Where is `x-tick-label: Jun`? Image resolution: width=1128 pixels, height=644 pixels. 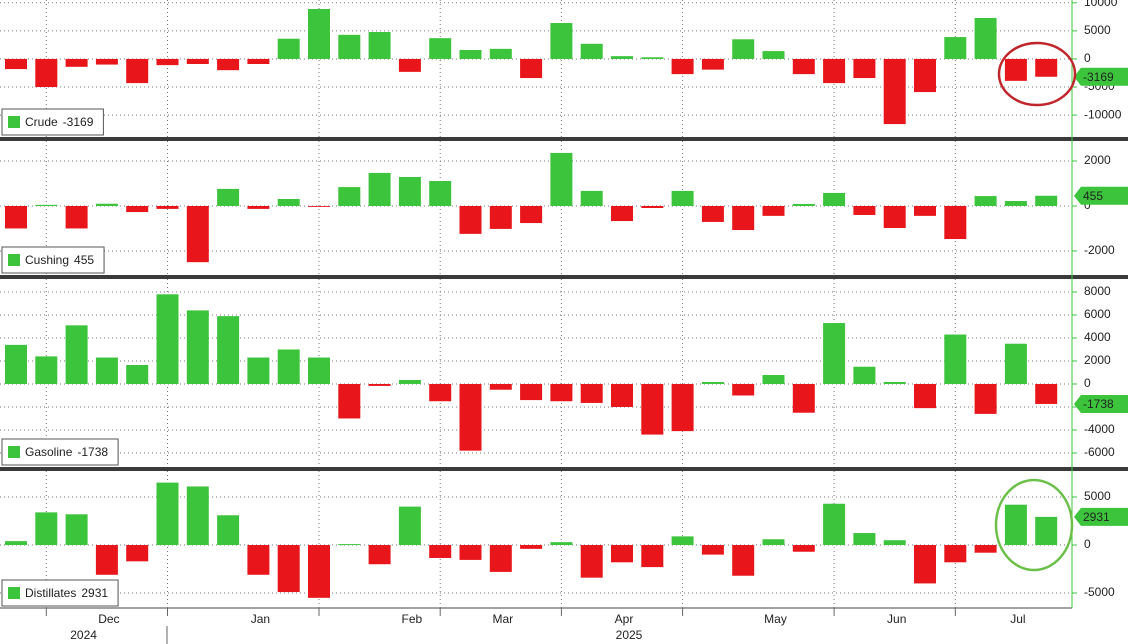 x-tick-label: Jun is located at coordinates (896, 619).